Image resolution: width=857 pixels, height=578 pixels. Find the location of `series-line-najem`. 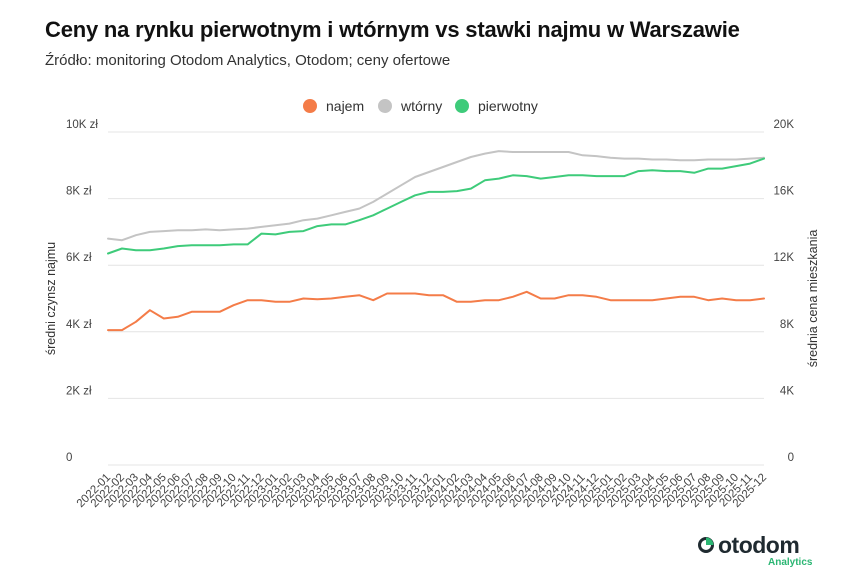

series-line-najem is located at coordinates (436, 311).